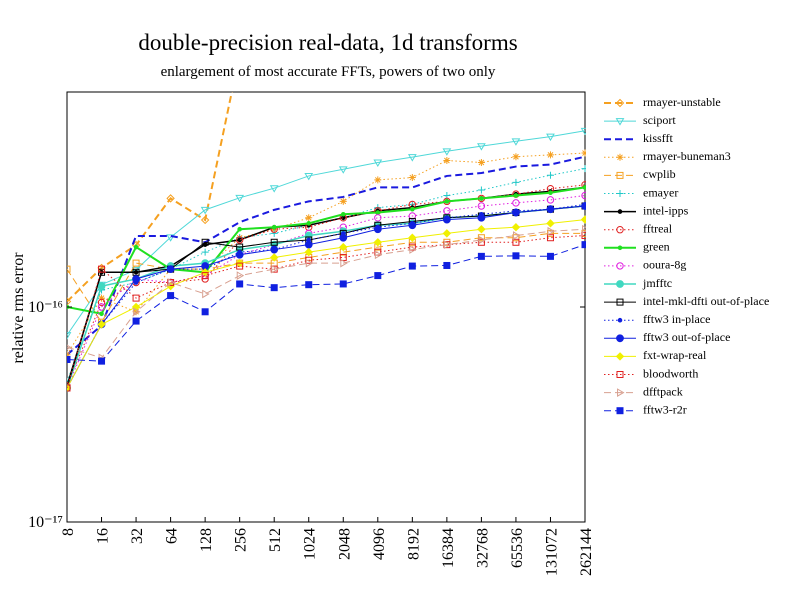  Describe the element at coordinates (686, 337) in the screenshot. I see `legend-label: fftw3 out-of-place` at that location.